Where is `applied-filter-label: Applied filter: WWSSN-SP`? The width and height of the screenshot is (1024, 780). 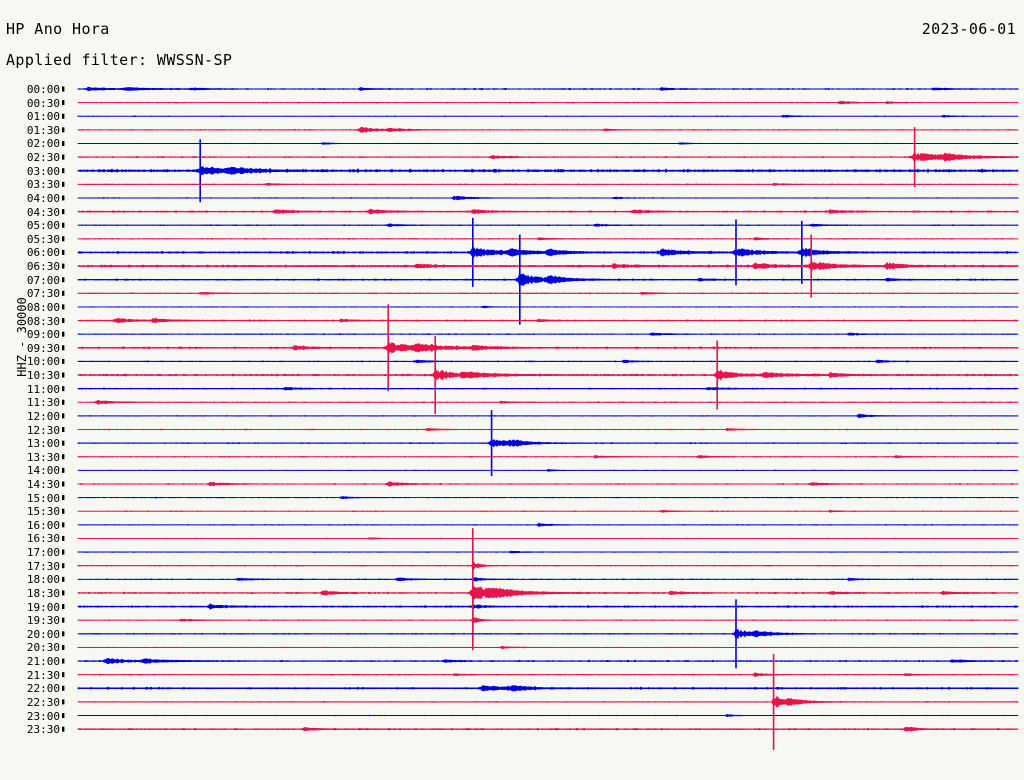
applied-filter-label: Applied filter: WWSSN-SP is located at coordinates (119, 60).